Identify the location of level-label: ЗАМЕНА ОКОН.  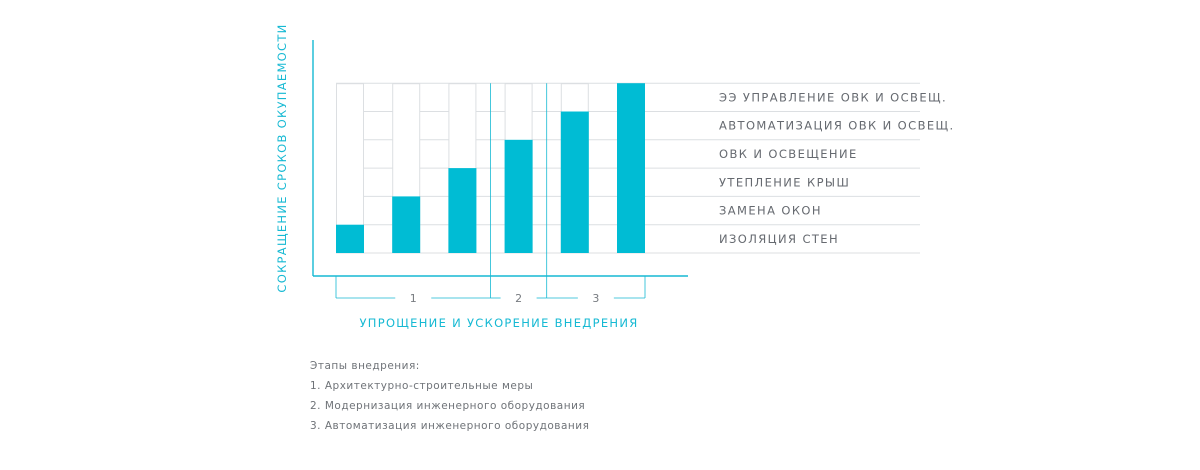
(770, 211).